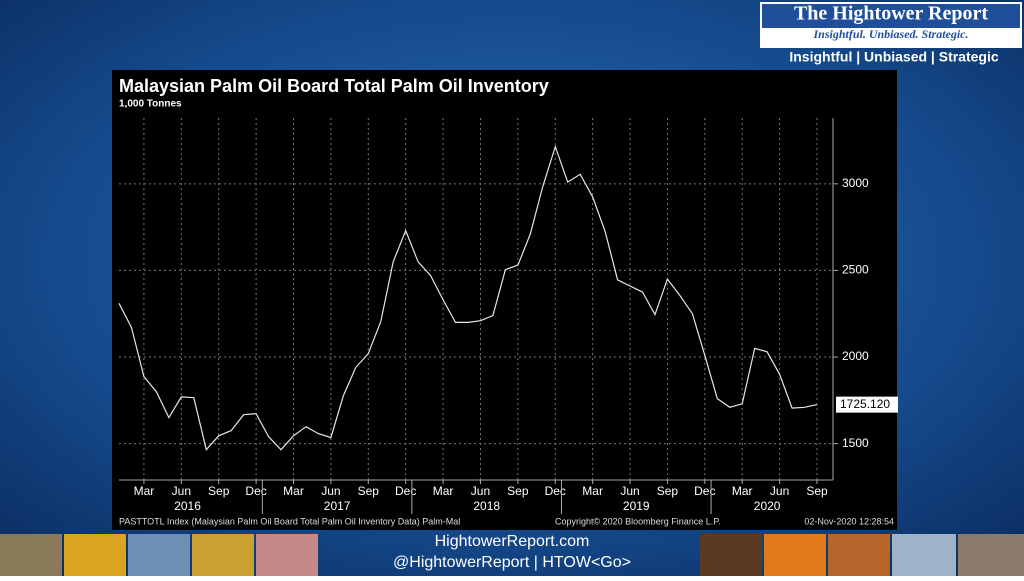 This screenshot has width=1024, height=581. What do you see at coordinates (636, 506) in the screenshot?
I see `year-label: 2019` at bounding box center [636, 506].